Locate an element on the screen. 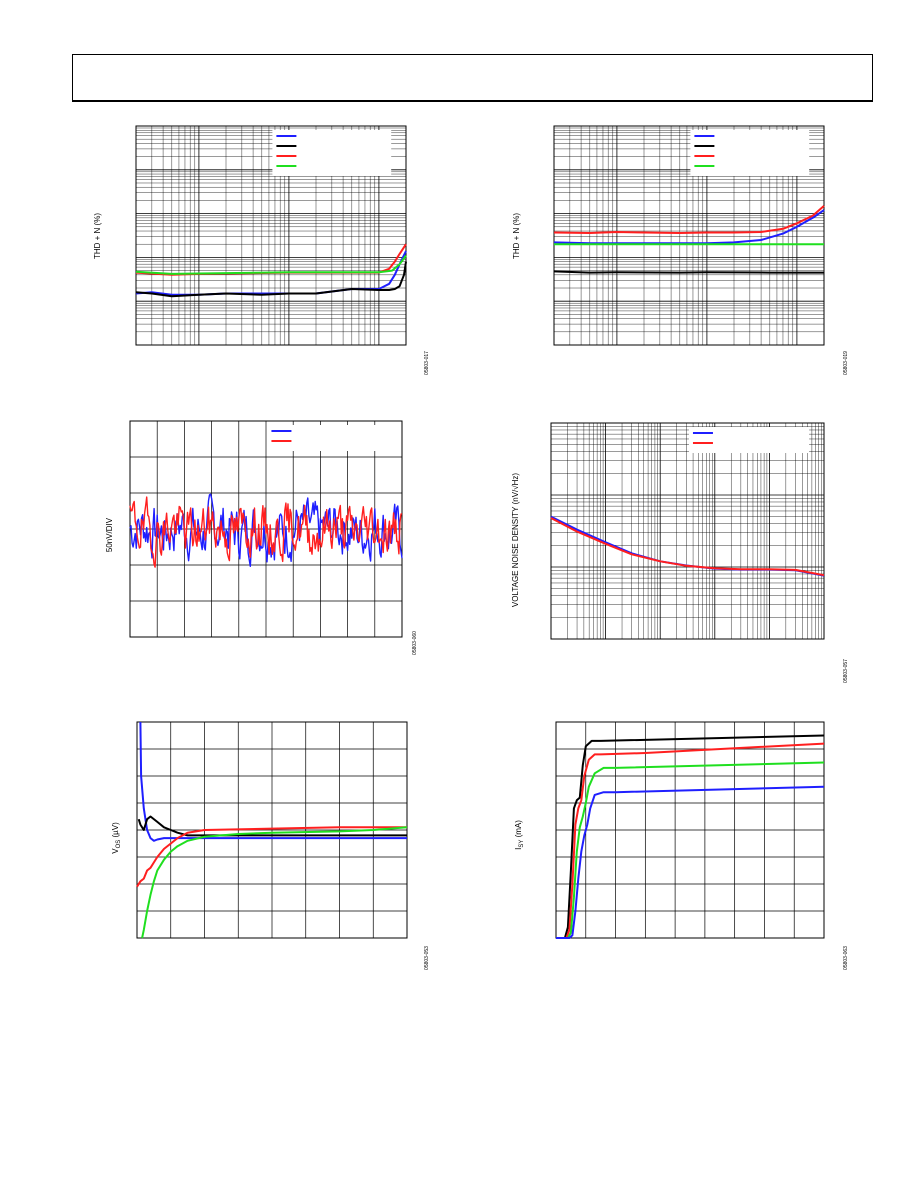 The image size is (918, 1188). y-axis-label: ISY (mA) is located at coordinates (519, 835).